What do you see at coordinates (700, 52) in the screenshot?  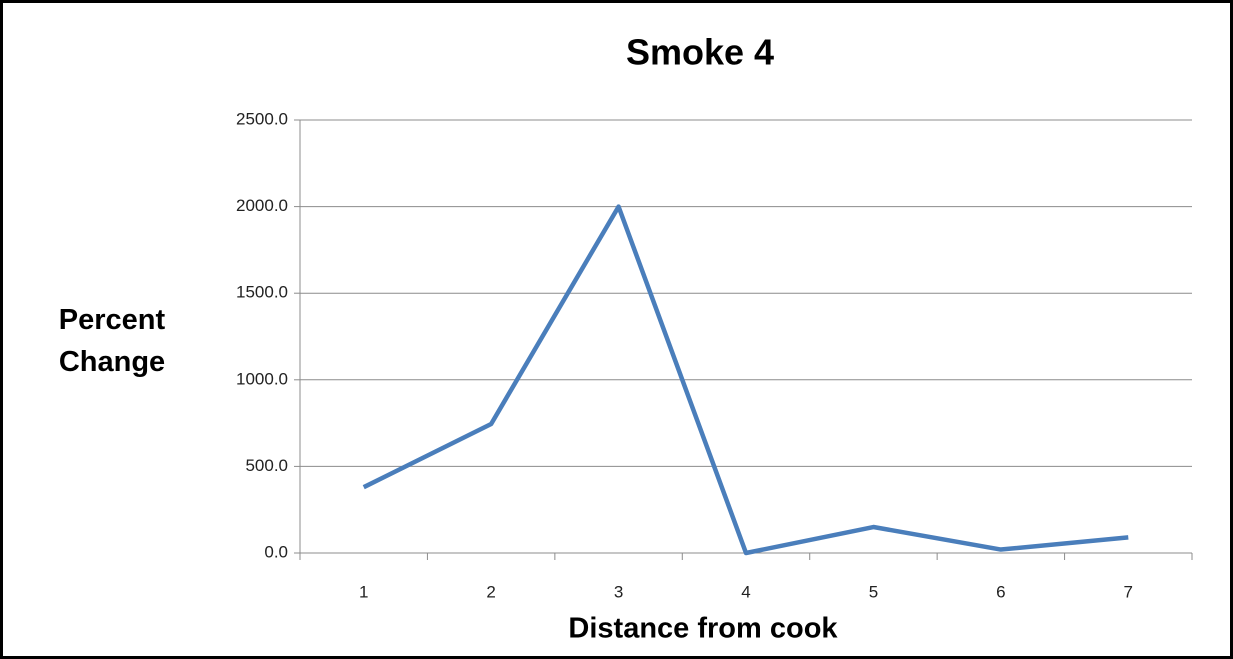 I see `chart-title: Smoke 4` at bounding box center [700, 52].